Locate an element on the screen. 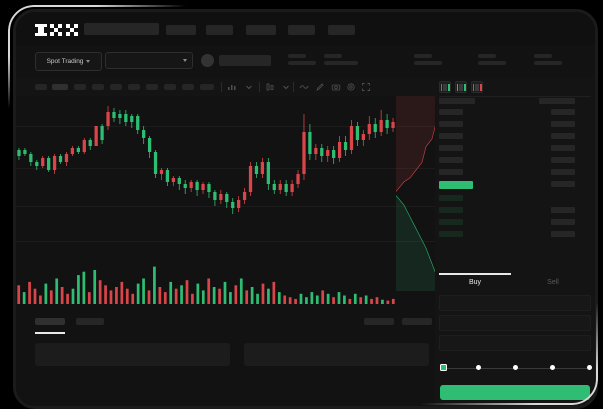  order-book-panel is located at coordinates (515, 175).